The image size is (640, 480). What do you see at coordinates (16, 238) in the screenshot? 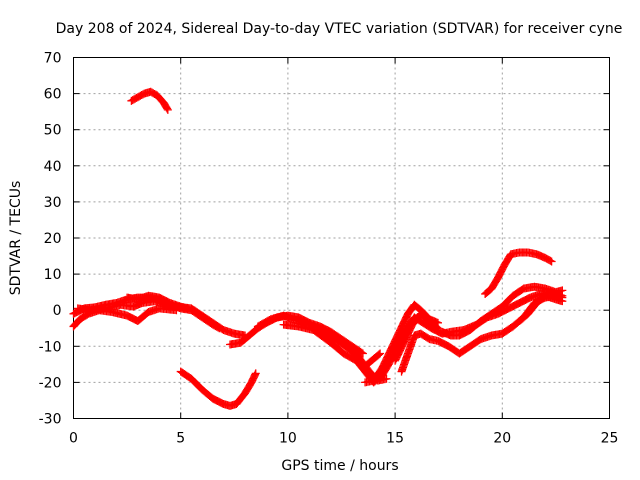
I see `y-axis-label: SDTVAR / TECUs` at bounding box center [16, 238].